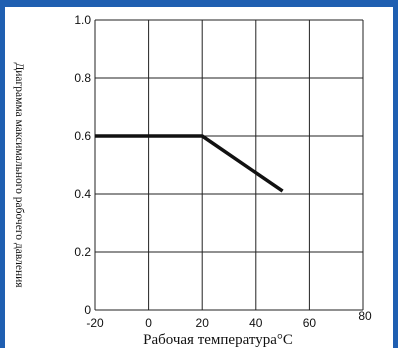 The width and height of the screenshot is (398, 348). I want to click on y-tick-label: 0.8, so click(82, 78).